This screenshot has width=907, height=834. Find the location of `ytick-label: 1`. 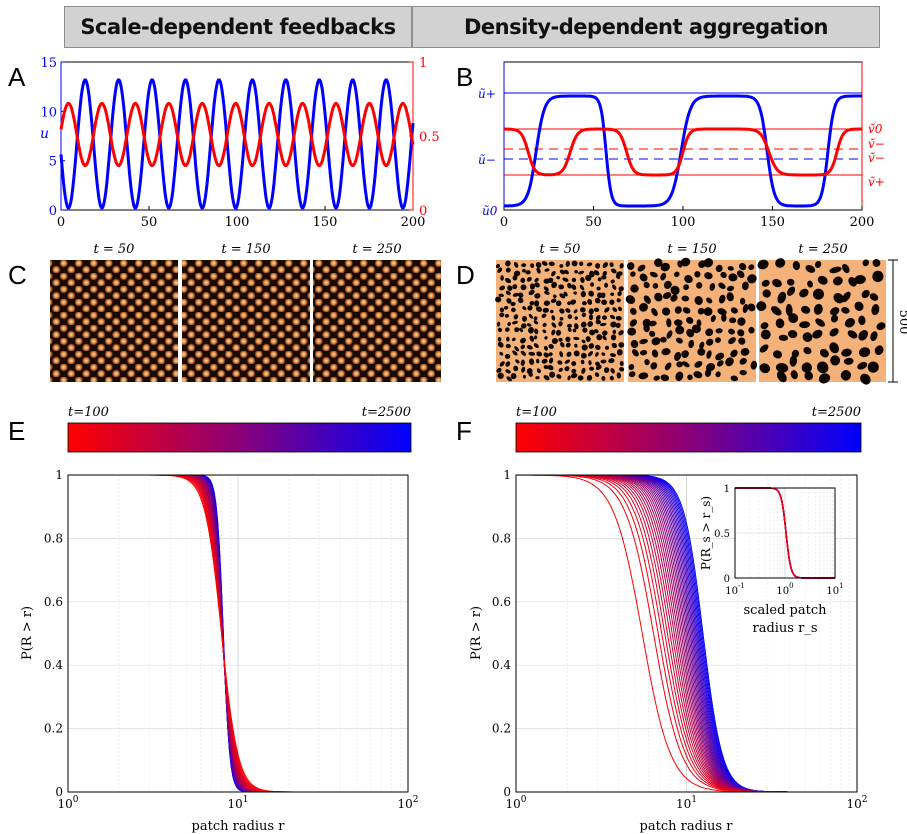

ytick-label: 1 is located at coordinates (507, 475).